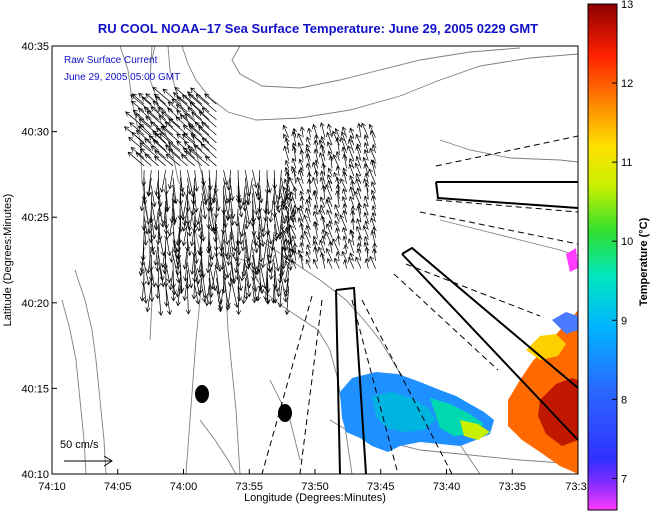 This screenshot has height=515, width=651. What do you see at coordinates (249, 487) in the screenshot?
I see `x-tick-label: 73:55` at bounding box center [249, 487].